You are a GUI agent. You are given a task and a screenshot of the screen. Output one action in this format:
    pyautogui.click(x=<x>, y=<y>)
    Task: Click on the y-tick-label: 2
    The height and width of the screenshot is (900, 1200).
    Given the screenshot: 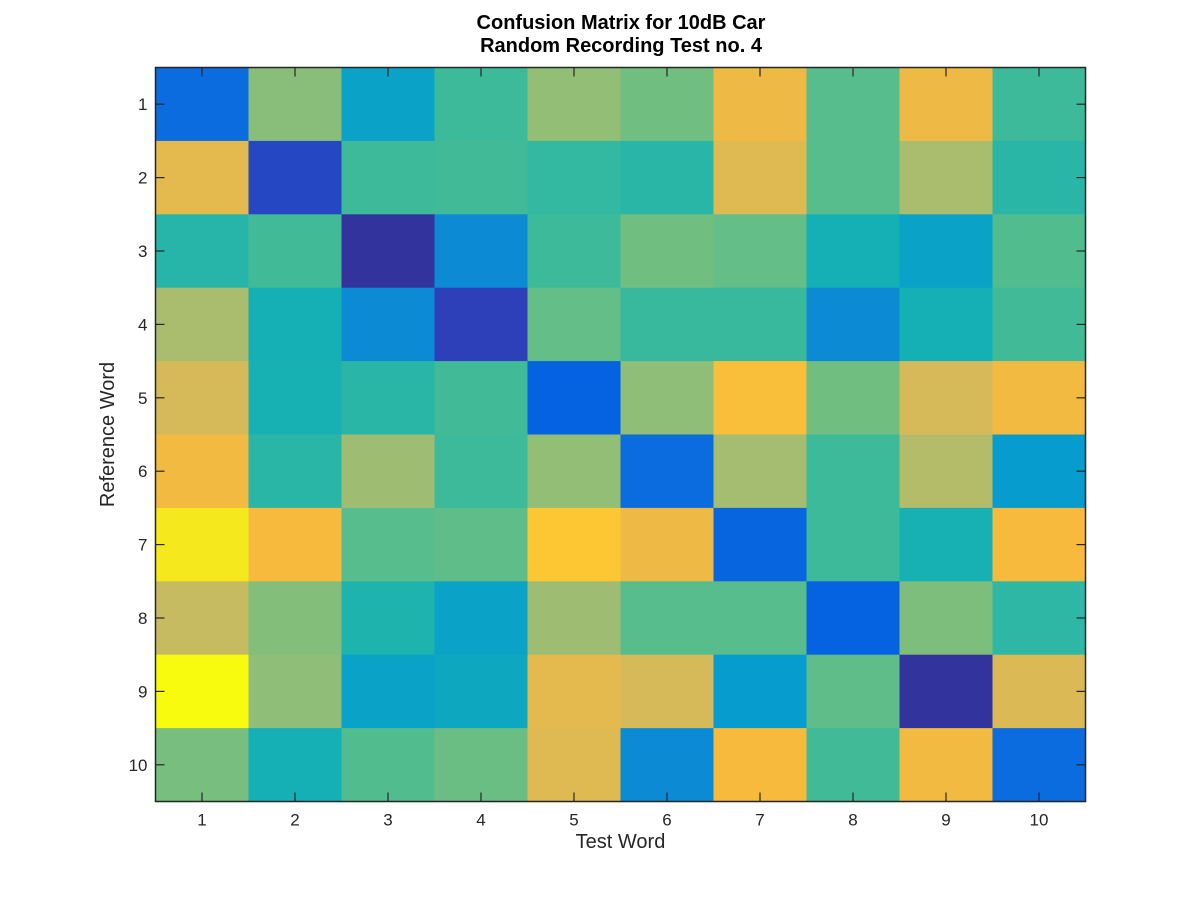 What is the action you would take?
    pyautogui.click(x=142, y=178)
    